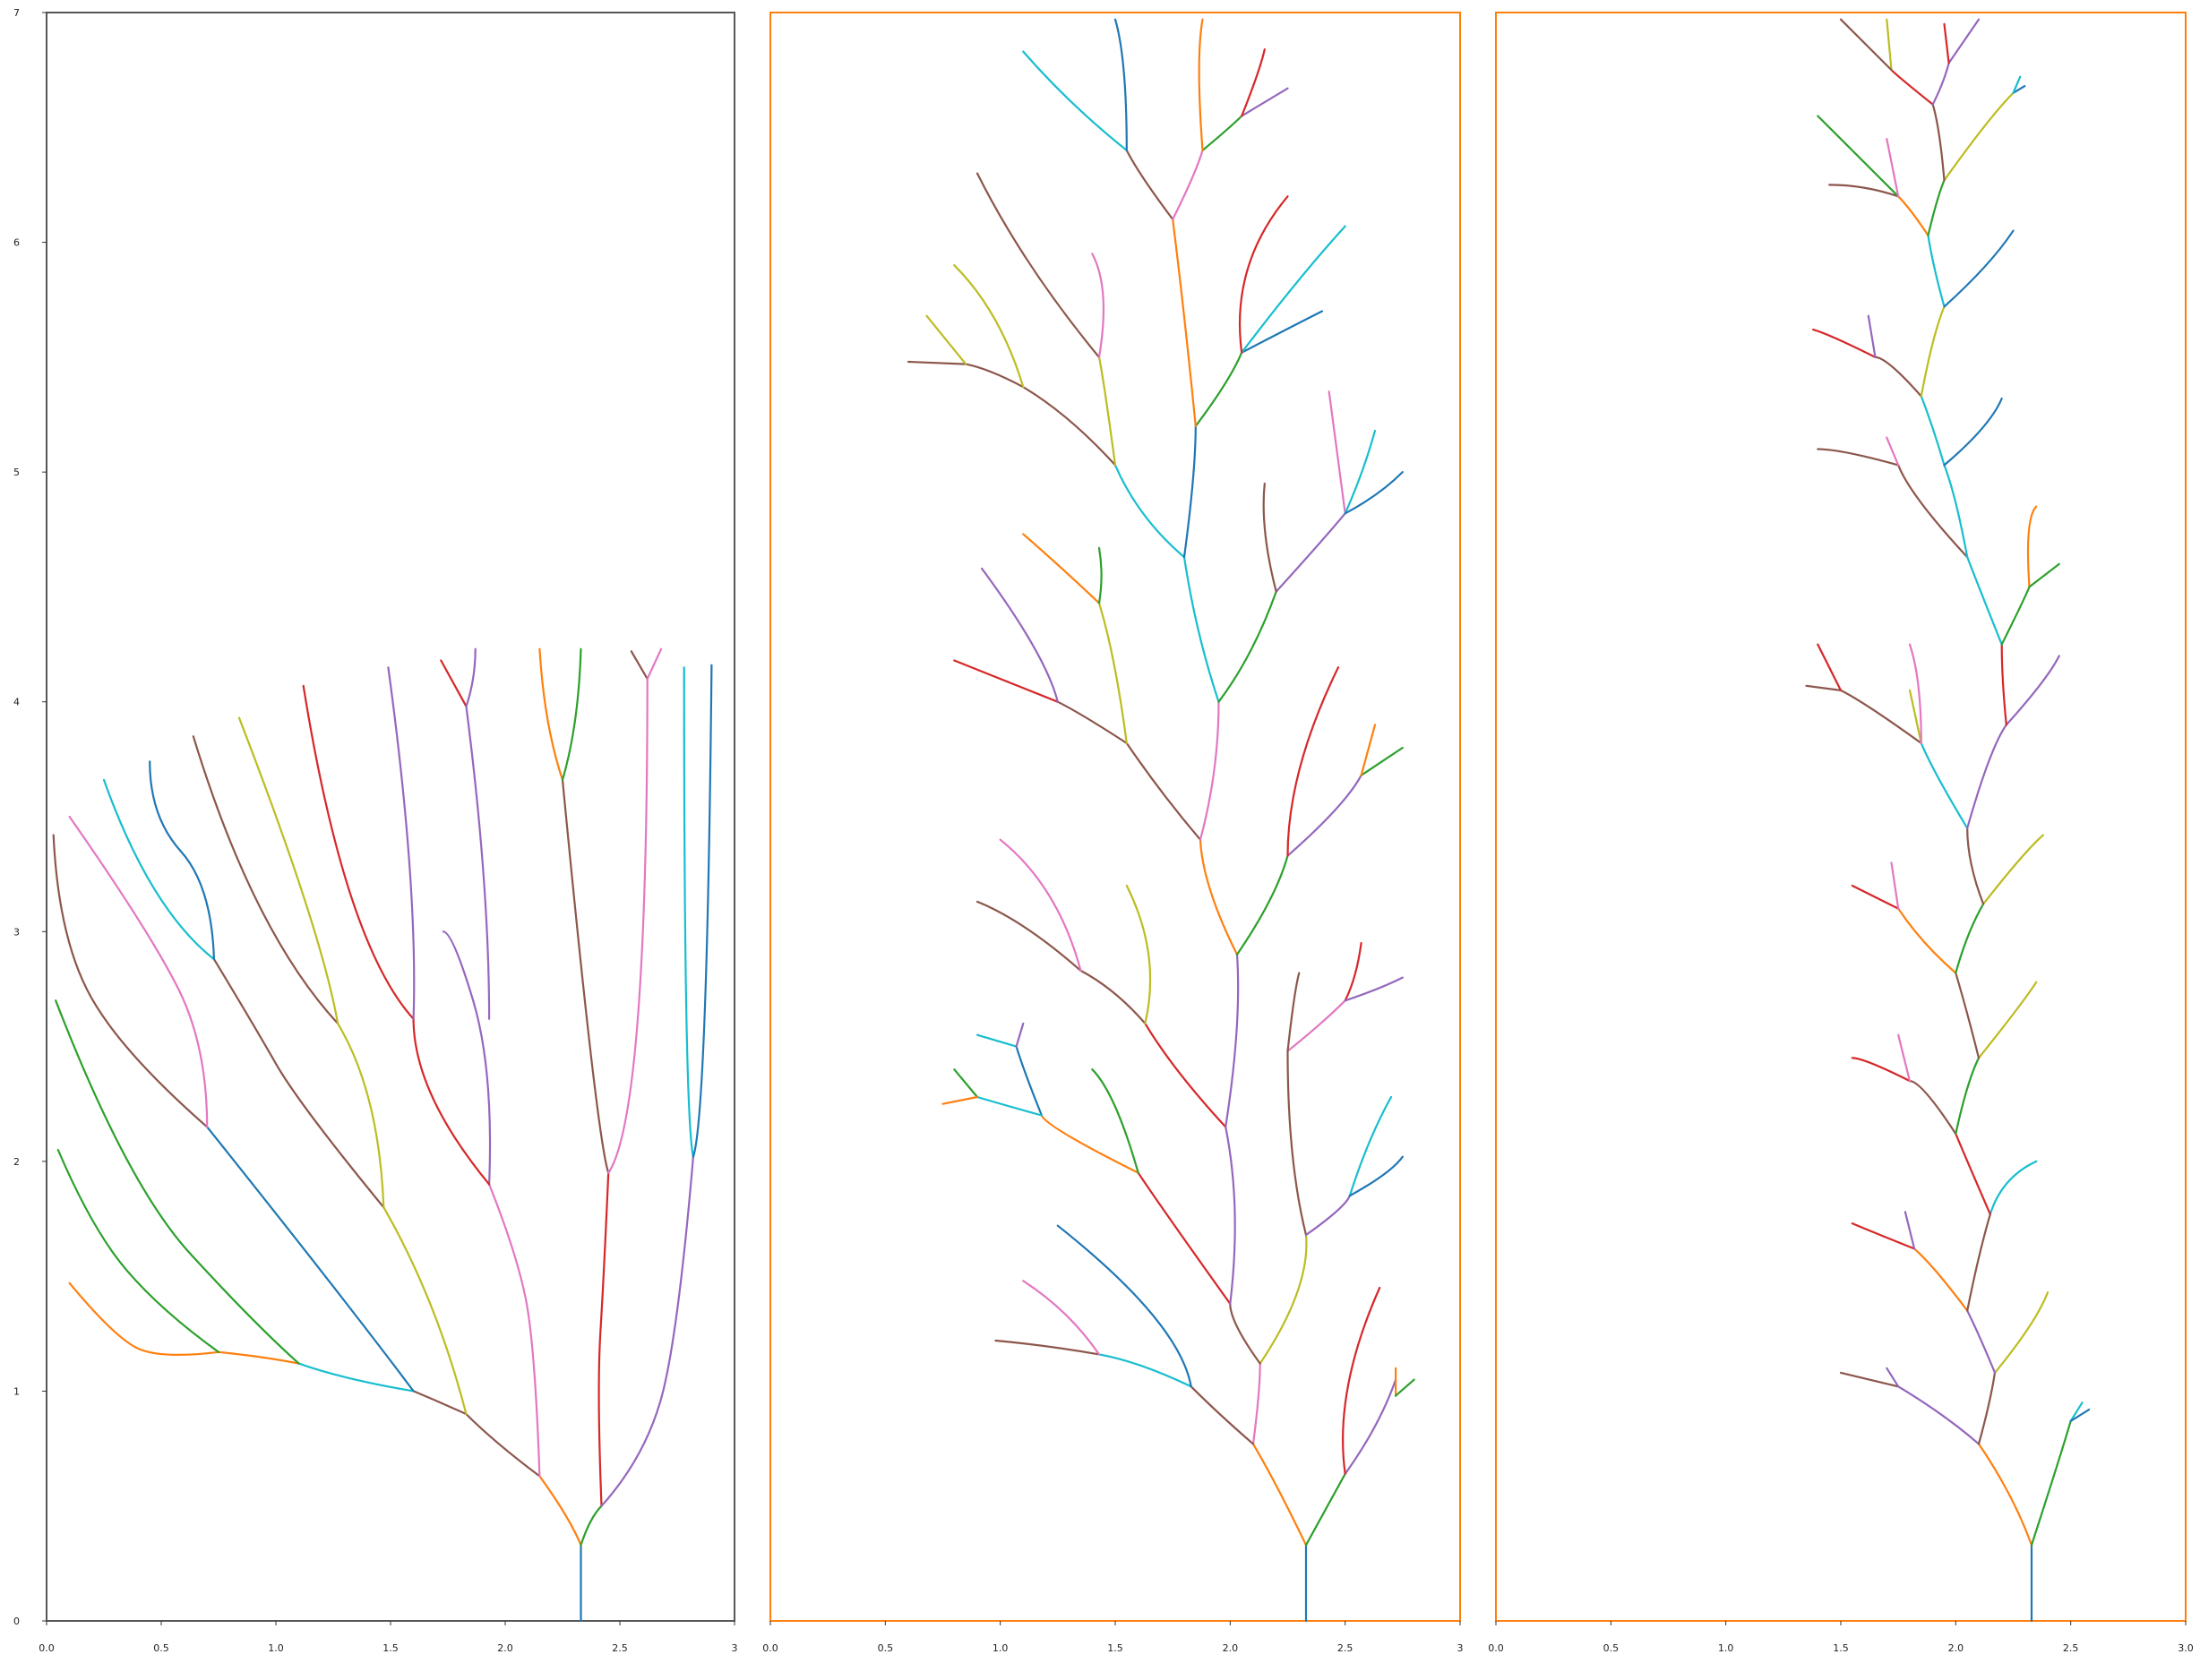 The width and height of the screenshot is (2200, 1680). What do you see at coordinates (16, 932) in the screenshot?
I see `y-tick-label: 3` at bounding box center [16, 932].